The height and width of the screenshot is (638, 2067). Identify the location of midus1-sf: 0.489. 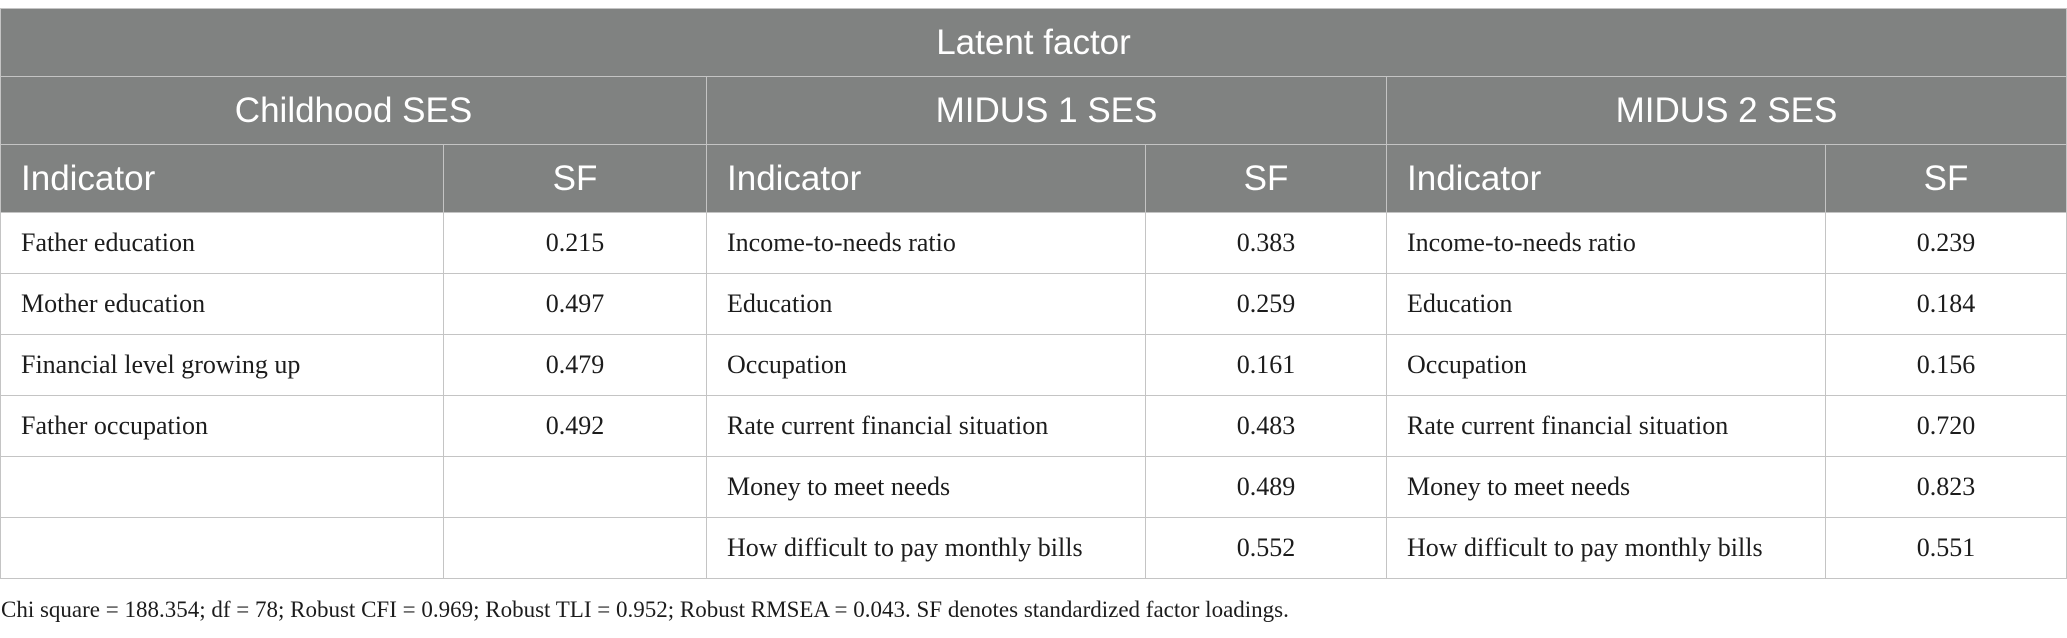
(1266, 487).